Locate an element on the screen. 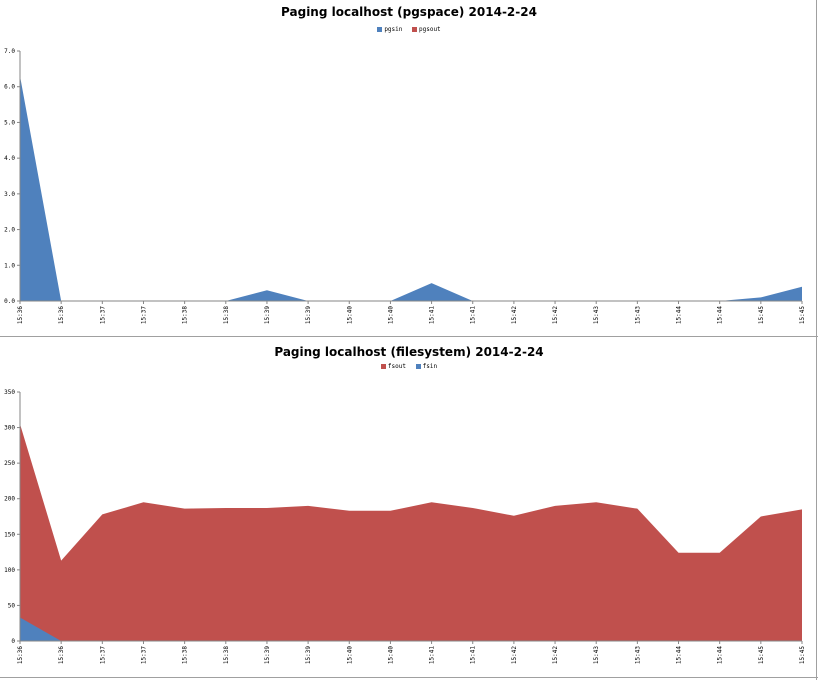 This screenshot has width=818, height=696. y-tick-label: 250 is located at coordinates (9, 463).